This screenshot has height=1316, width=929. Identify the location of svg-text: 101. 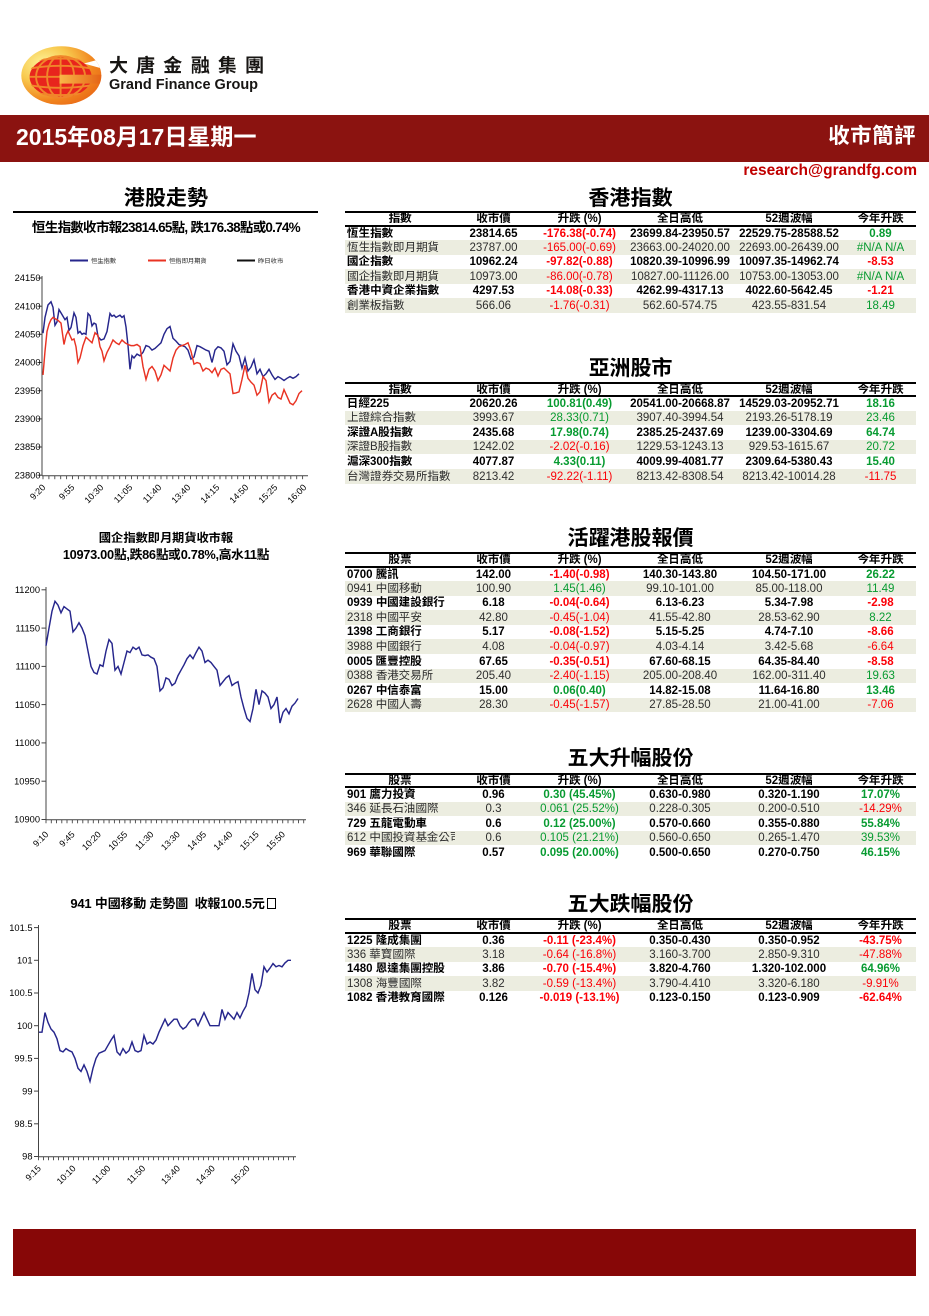
(25, 960).